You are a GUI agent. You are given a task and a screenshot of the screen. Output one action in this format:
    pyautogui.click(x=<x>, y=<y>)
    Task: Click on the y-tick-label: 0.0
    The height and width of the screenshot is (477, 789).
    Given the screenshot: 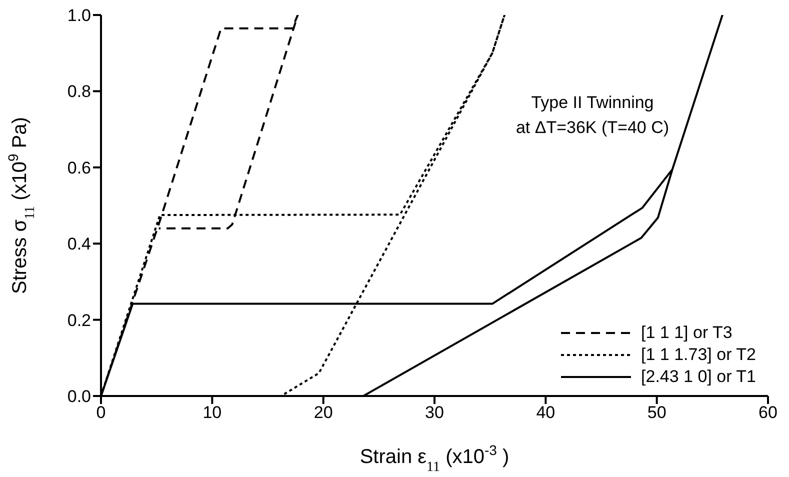 What is the action you would take?
    pyautogui.click(x=79, y=396)
    